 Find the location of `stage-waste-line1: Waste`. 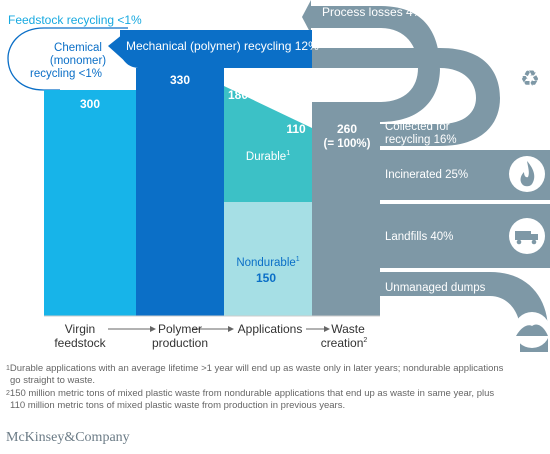

stage-waste-line1: Waste is located at coordinates (348, 329).